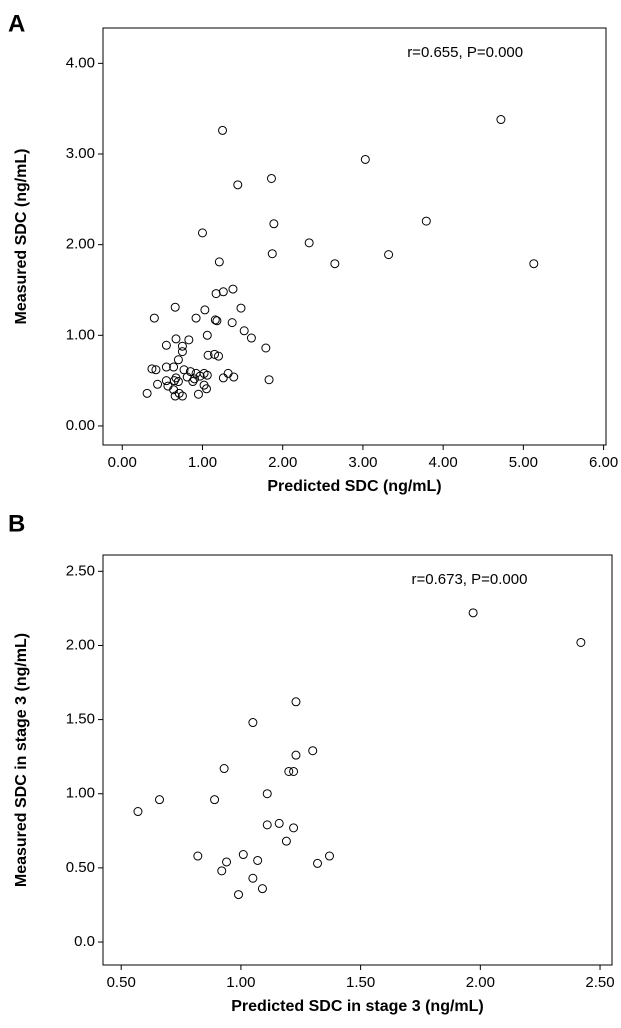 This screenshot has width=621, height=1028. I want to click on annotation: r=0.655, P=0.000, so click(465, 52).